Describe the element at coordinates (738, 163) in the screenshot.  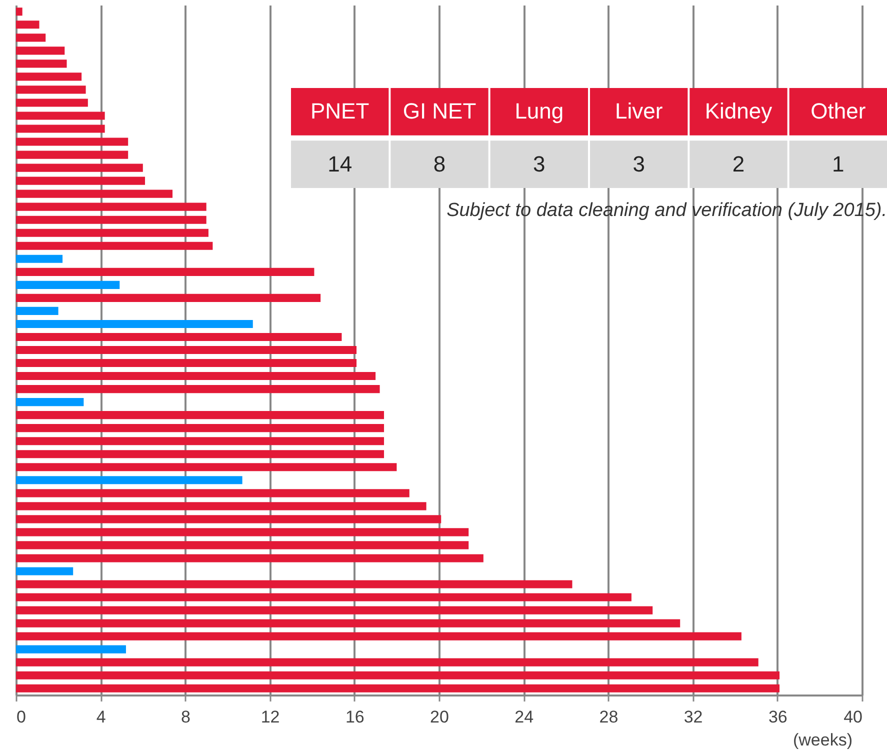
I see `data-label: 2` at that location.